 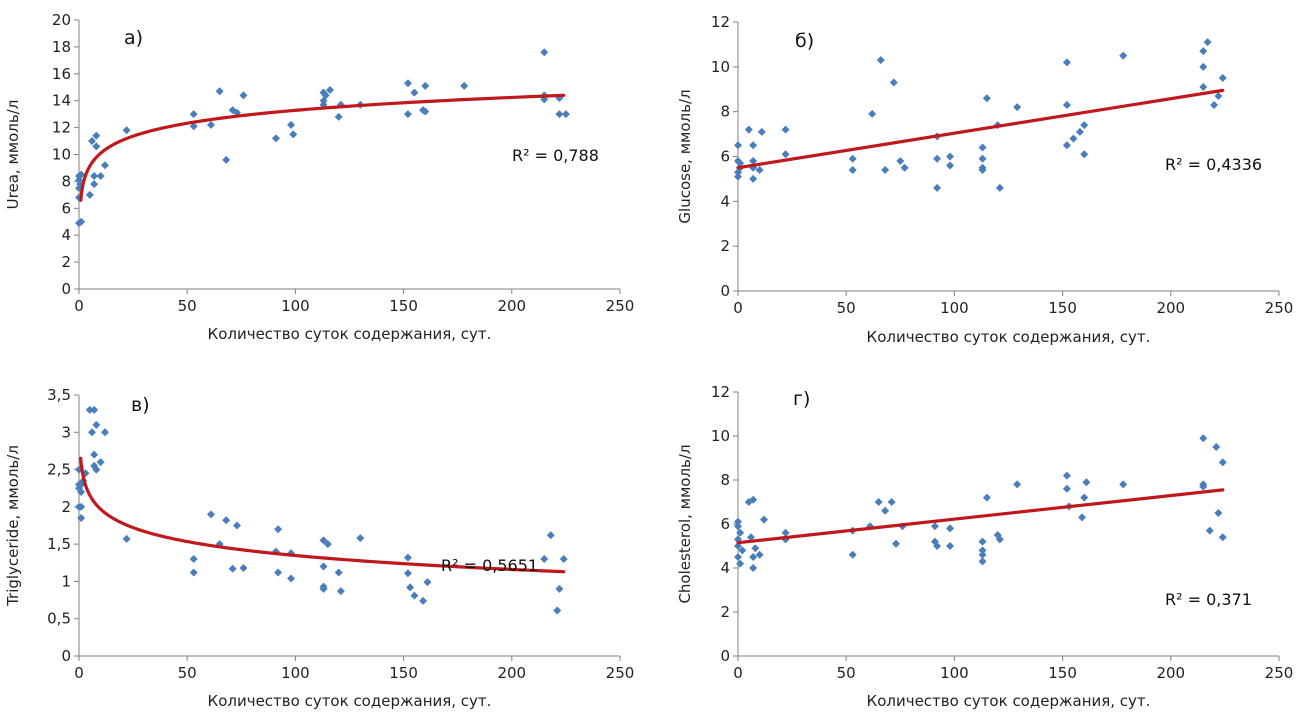 What do you see at coordinates (61, 101) in the screenshot?
I see `y-tick-label: 14` at bounding box center [61, 101].